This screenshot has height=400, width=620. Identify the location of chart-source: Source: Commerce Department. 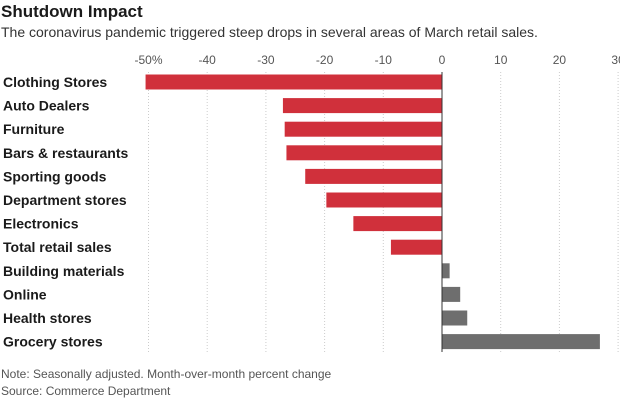
(86, 391).